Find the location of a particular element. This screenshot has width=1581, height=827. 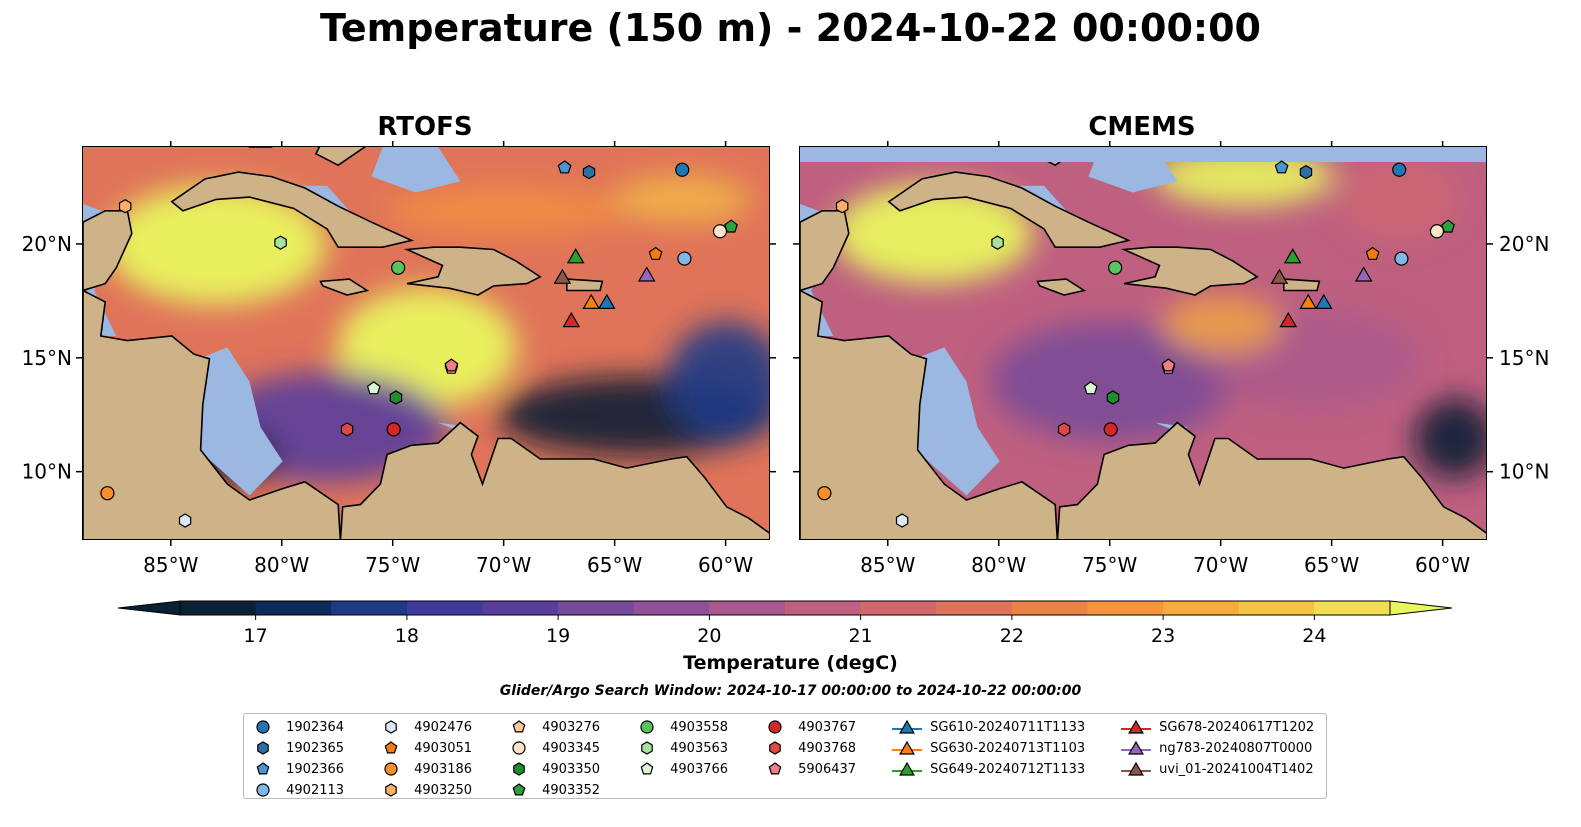

warm-core-central is located at coordinates (427, 347).